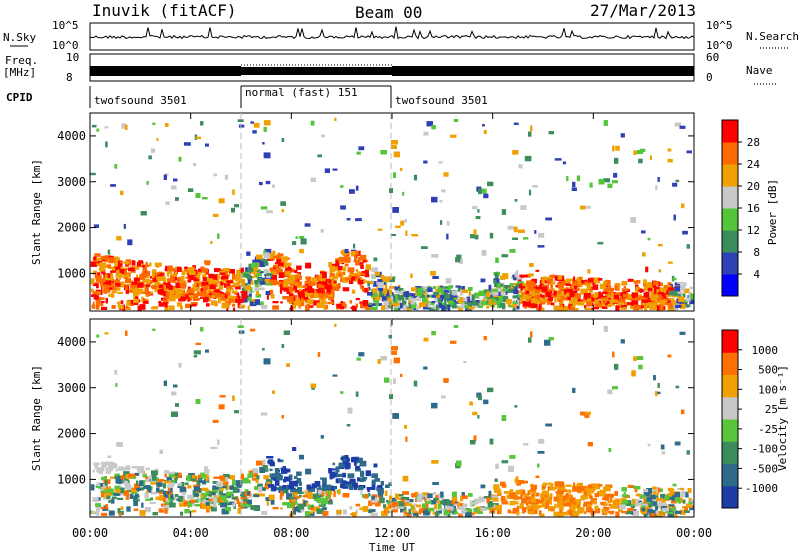 This screenshot has width=800, height=554. I want to click on colorbar-tick: 12, so click(753, 230).